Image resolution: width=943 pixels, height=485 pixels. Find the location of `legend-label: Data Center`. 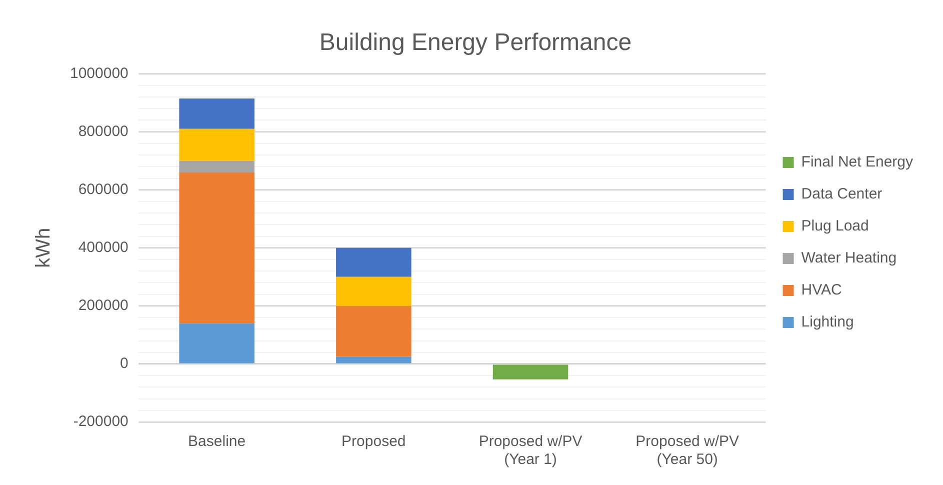

legend-label: Data Center is located at coordinates (841, 194).